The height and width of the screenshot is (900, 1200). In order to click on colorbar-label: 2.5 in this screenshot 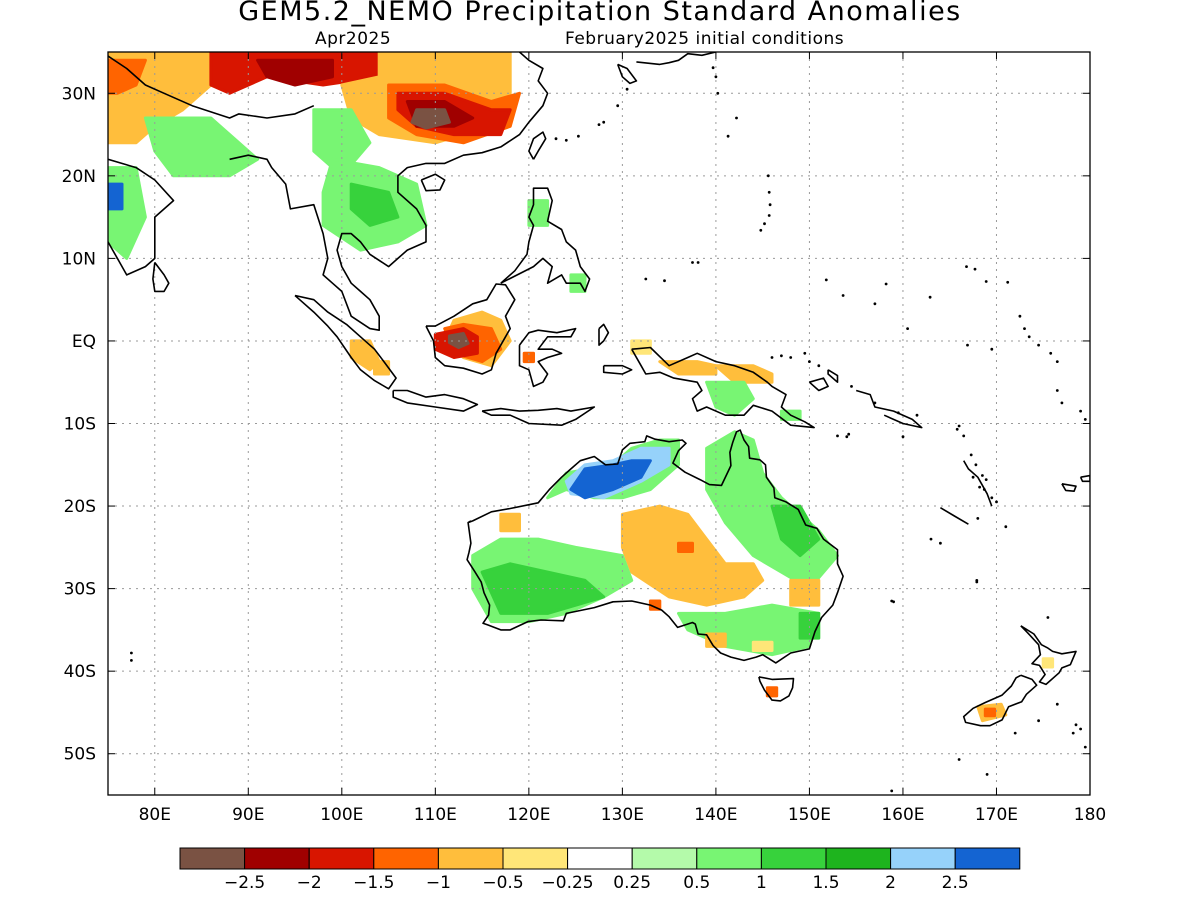, I will do `click(955, 883)`.